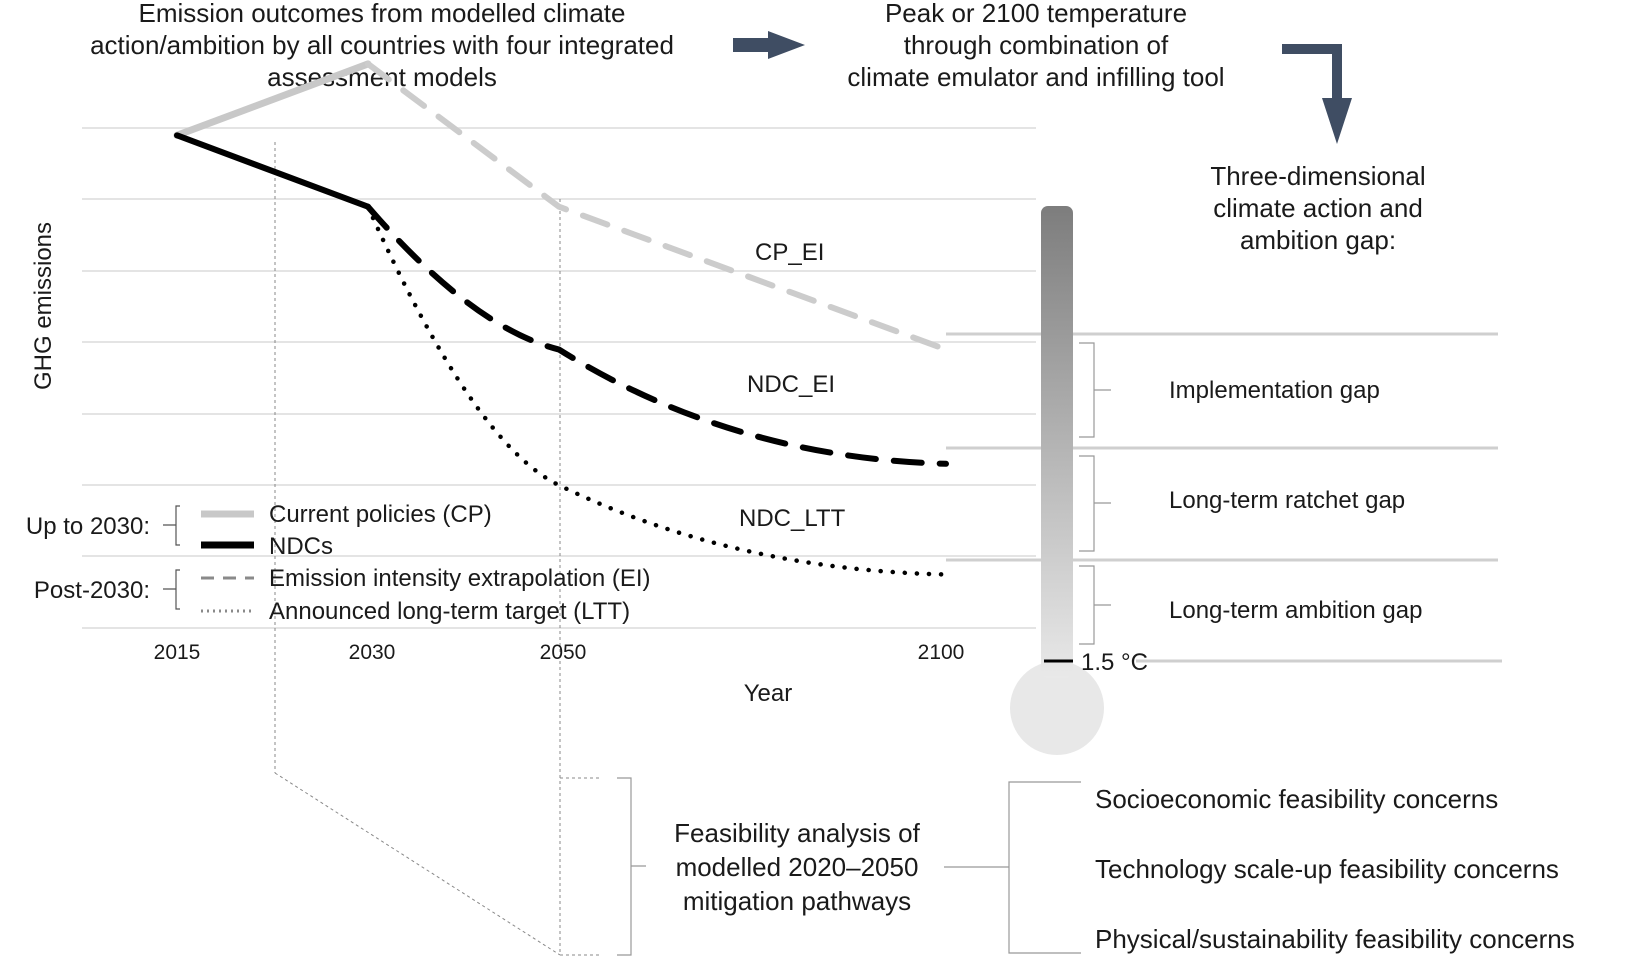  What do you see at coordinates (449, 611) in the screenshot?
I see `legend-entry-ltt: Announced long-term target (LTT)` at bounding box center [449, 611].